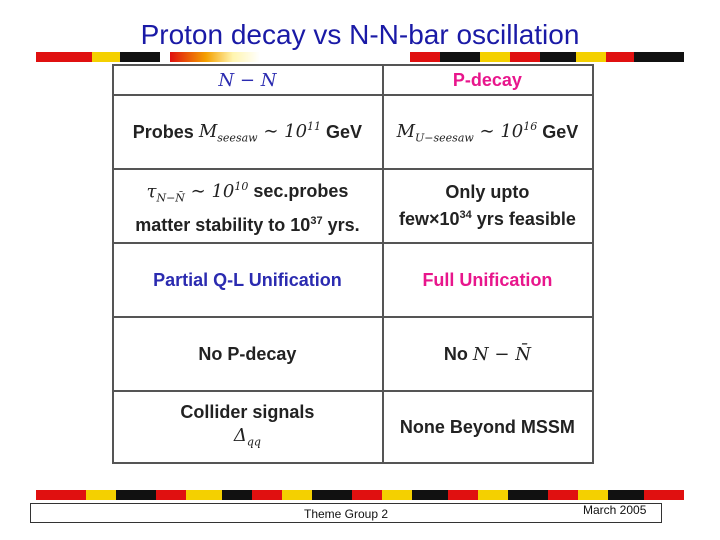 The width and height of the screenshot is (720, 540). I want to click on row1-right-cell: MU−seesaw ∼ 1016 GeV, so click(487, 132).